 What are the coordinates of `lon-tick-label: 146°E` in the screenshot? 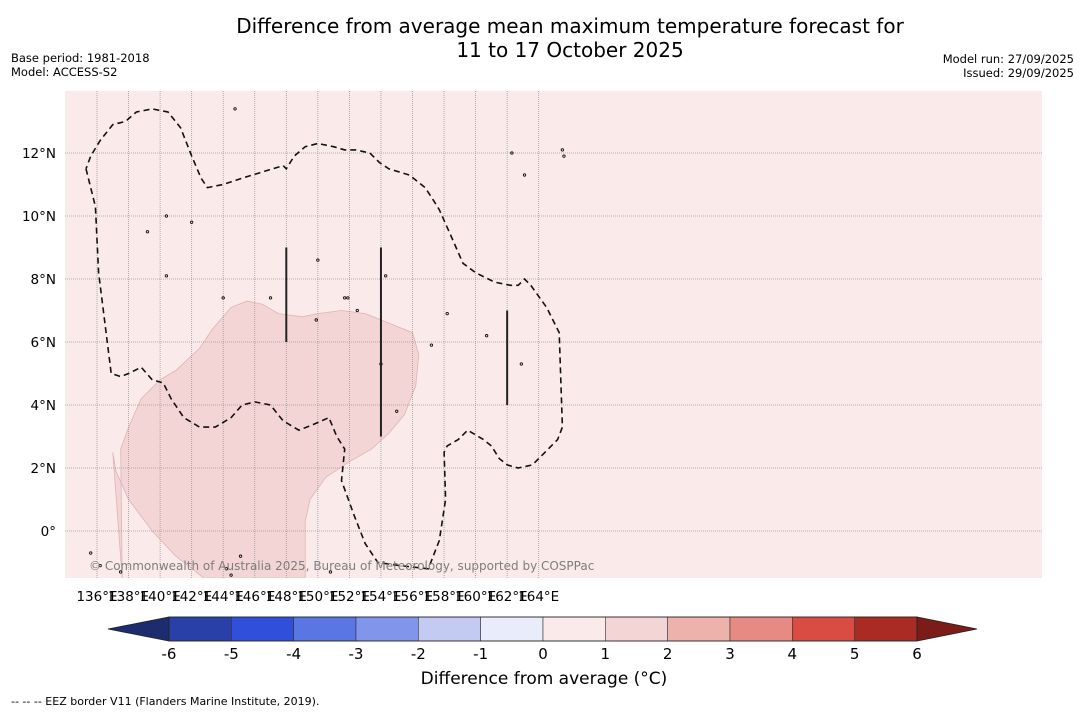 It's located at (254, 597).